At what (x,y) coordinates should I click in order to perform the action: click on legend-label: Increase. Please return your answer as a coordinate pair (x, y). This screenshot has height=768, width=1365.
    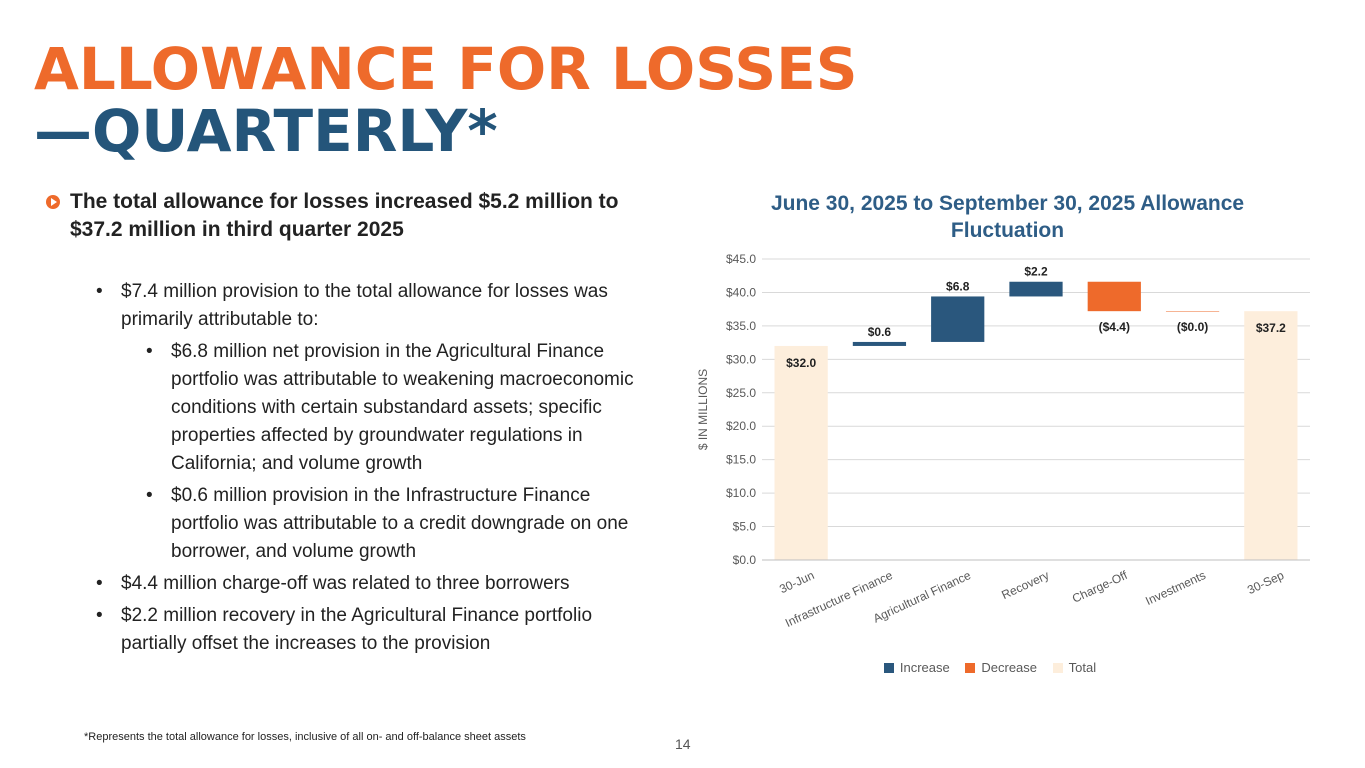
    Looking at the image, I should click on (924, 667).